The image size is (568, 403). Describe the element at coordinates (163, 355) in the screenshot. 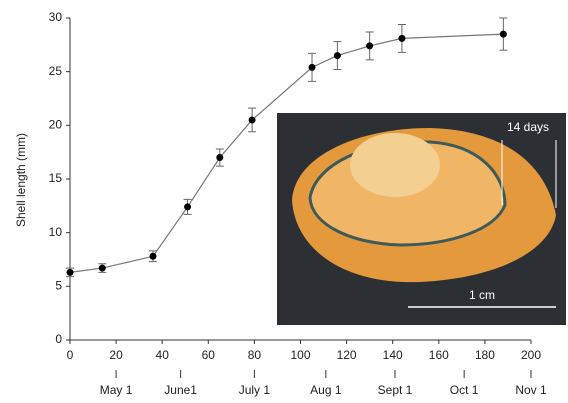

I see `x-tick-label: 40` at that location.